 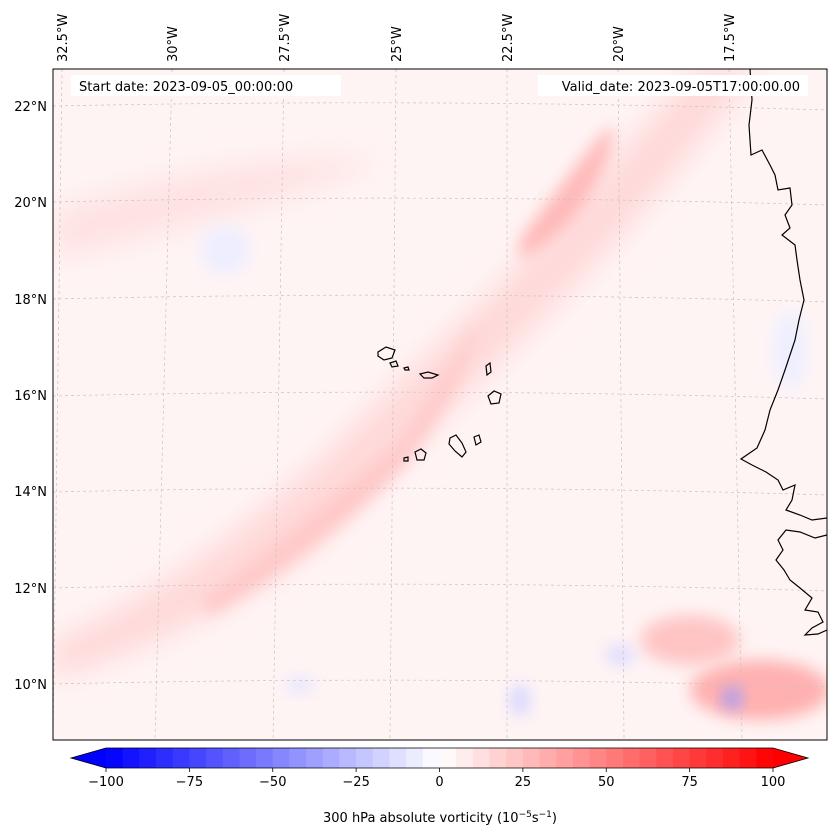 I want to click on colorbar-ticks: −100 −75 −50 −25 0 25 50 75 100, so click(x=436, y=779).